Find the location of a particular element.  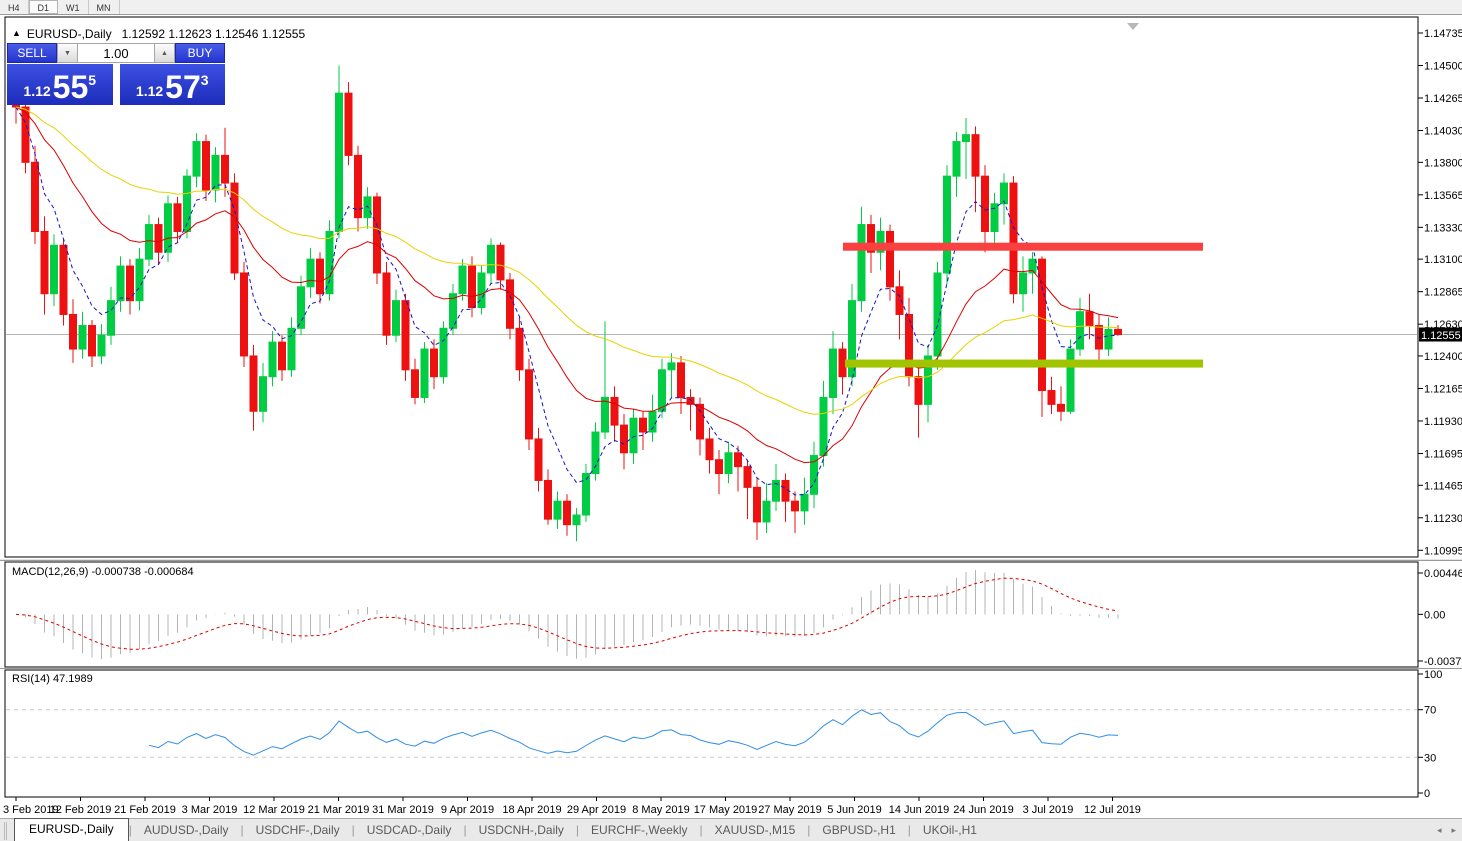

support-line is located at coordinates (1024, 363).